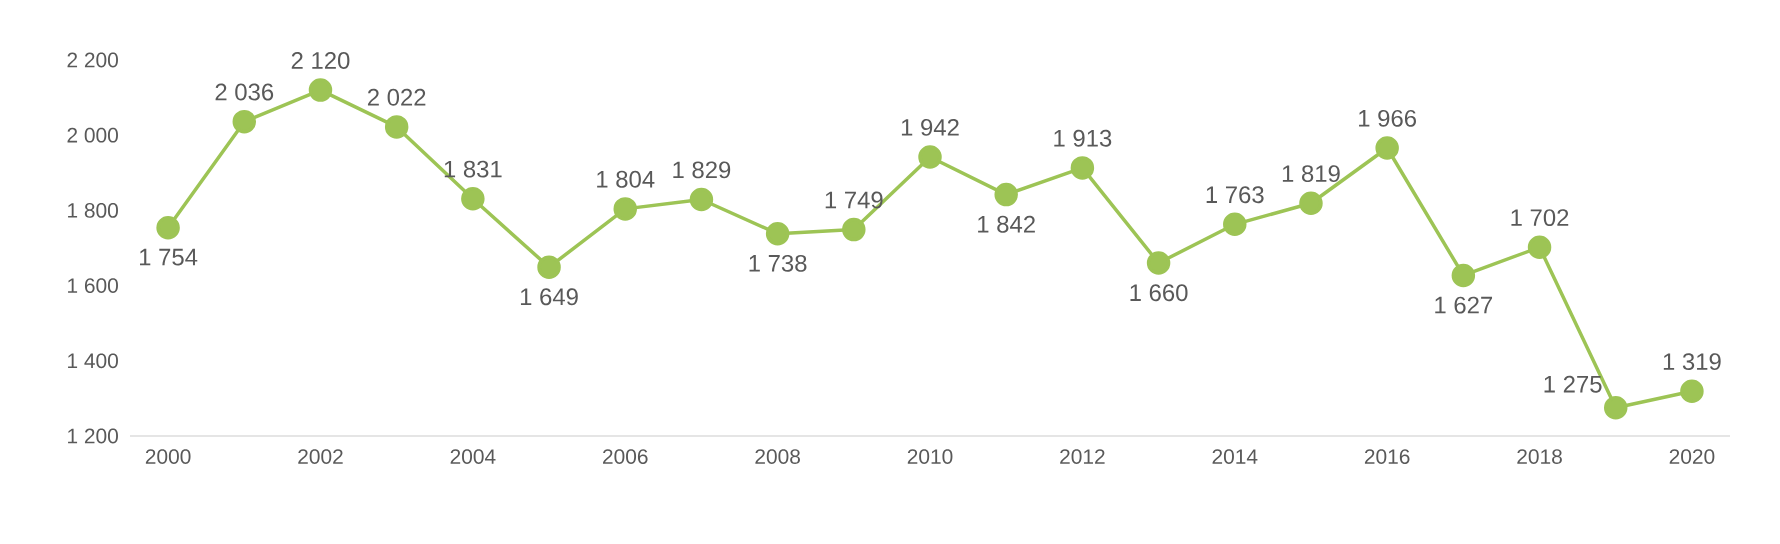 Image resolution: width=1780 pixels, height=544 pixels. I want to click on x-tick-label: 2010, so click(930, 456).